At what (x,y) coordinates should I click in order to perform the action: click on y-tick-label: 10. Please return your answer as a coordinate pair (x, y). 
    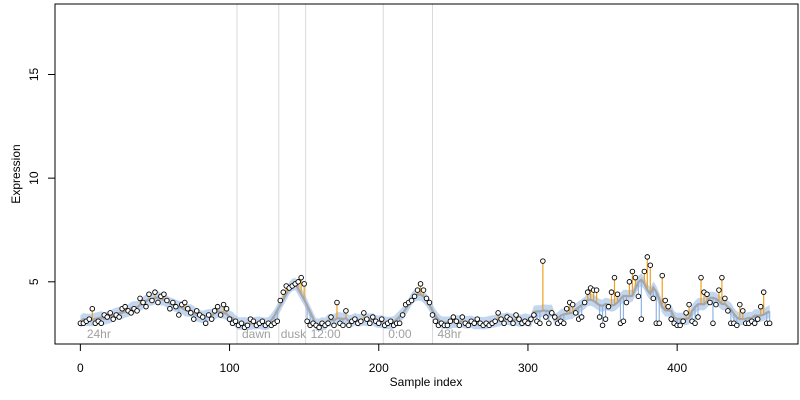
    Looking at the image, I should click on (34, 178).